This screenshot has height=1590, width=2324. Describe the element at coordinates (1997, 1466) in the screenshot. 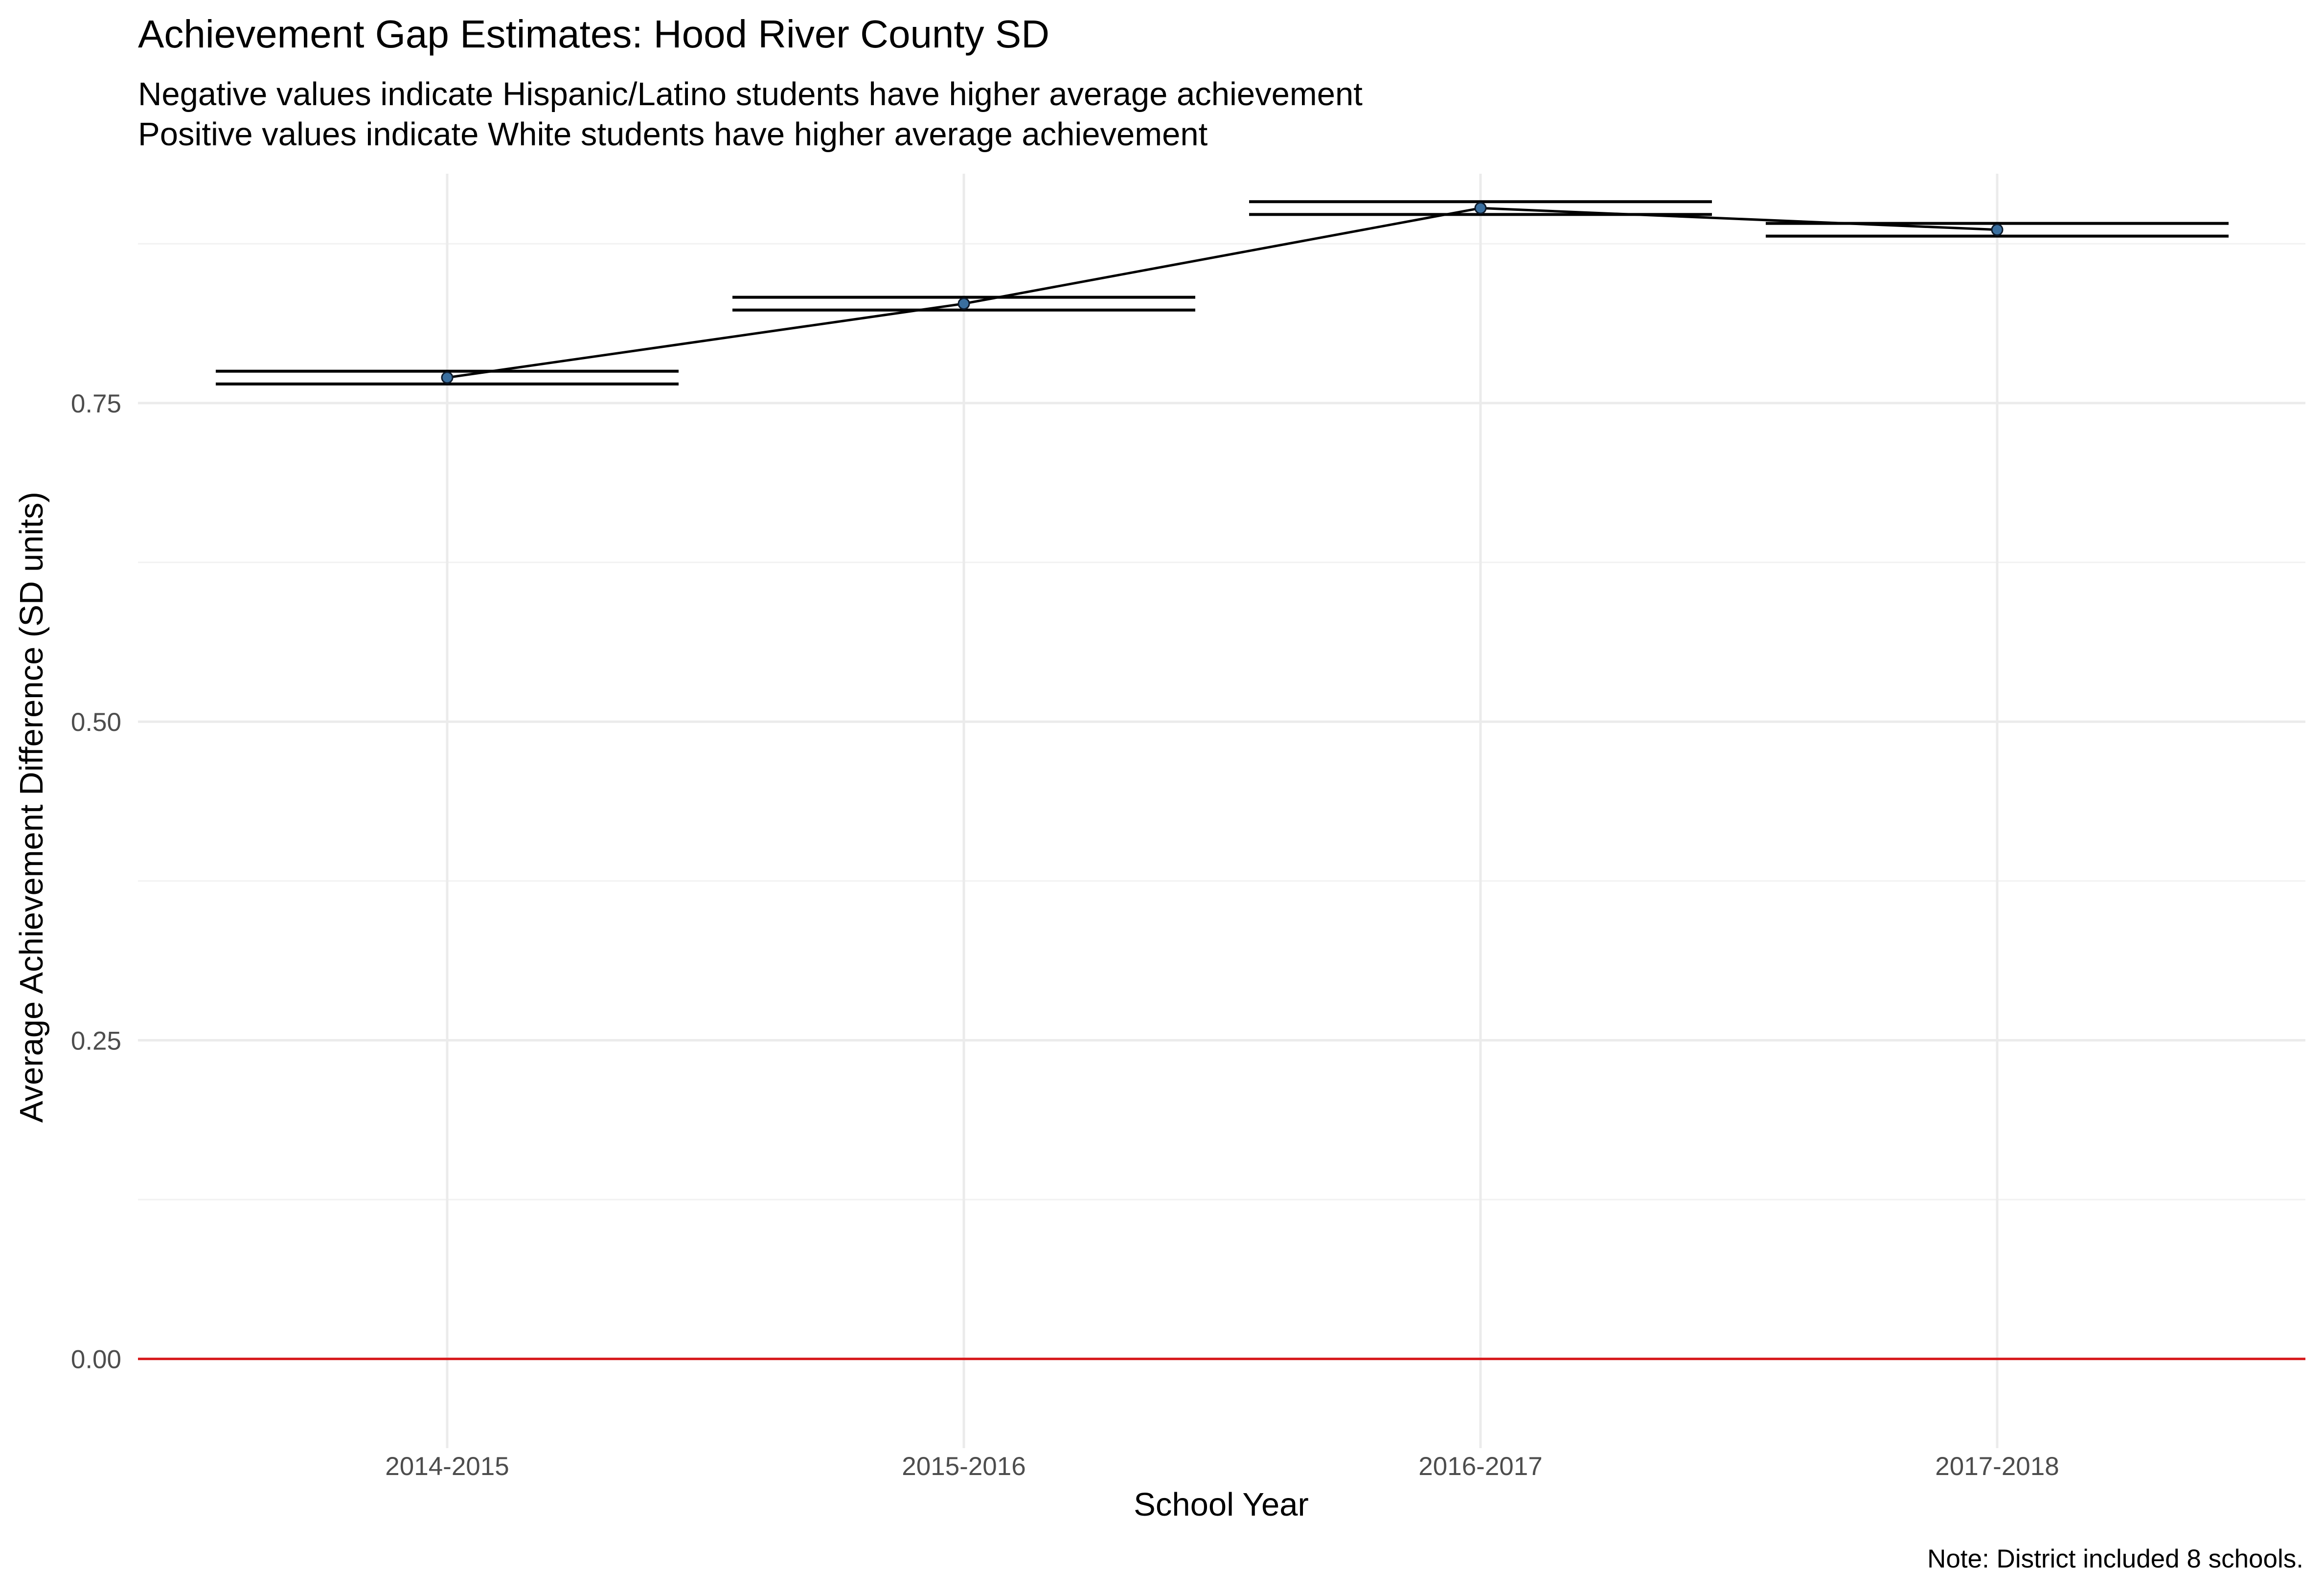

I see `x-tick-label: 2017-2018` at that location.